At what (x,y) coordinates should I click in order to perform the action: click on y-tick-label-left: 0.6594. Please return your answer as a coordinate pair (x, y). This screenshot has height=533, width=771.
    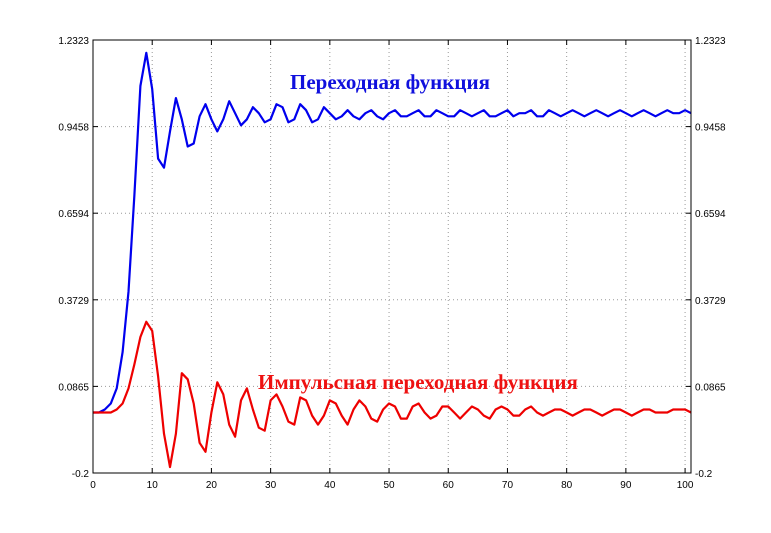
    Looking at the image, I should click on (73, 214).